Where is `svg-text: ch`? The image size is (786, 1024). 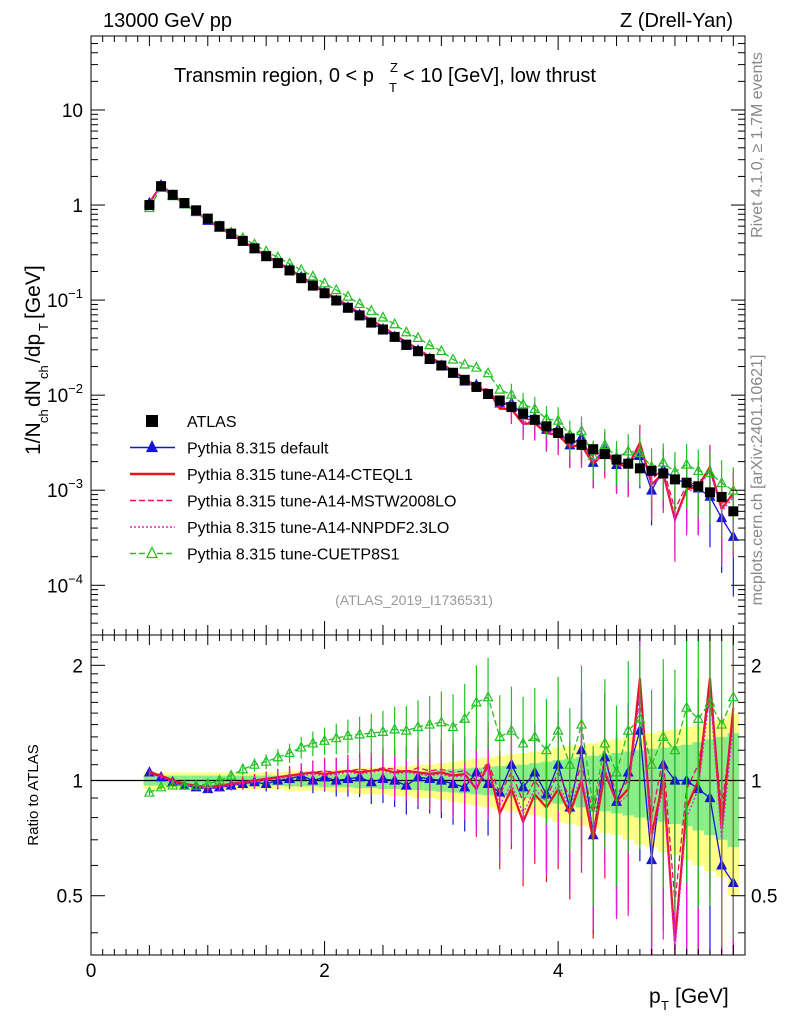 svg-text: ch is located at coordinates (43, 416).